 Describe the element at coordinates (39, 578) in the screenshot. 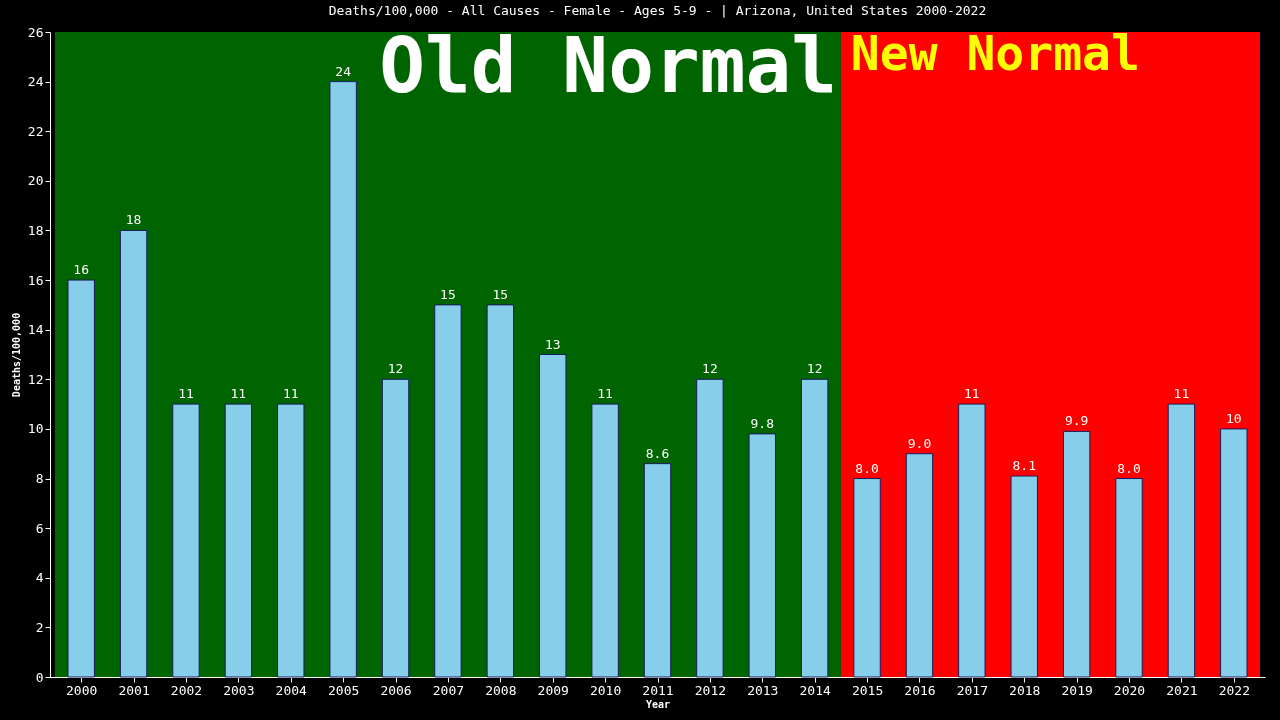

I see `y-tick-label: 4` at that location.